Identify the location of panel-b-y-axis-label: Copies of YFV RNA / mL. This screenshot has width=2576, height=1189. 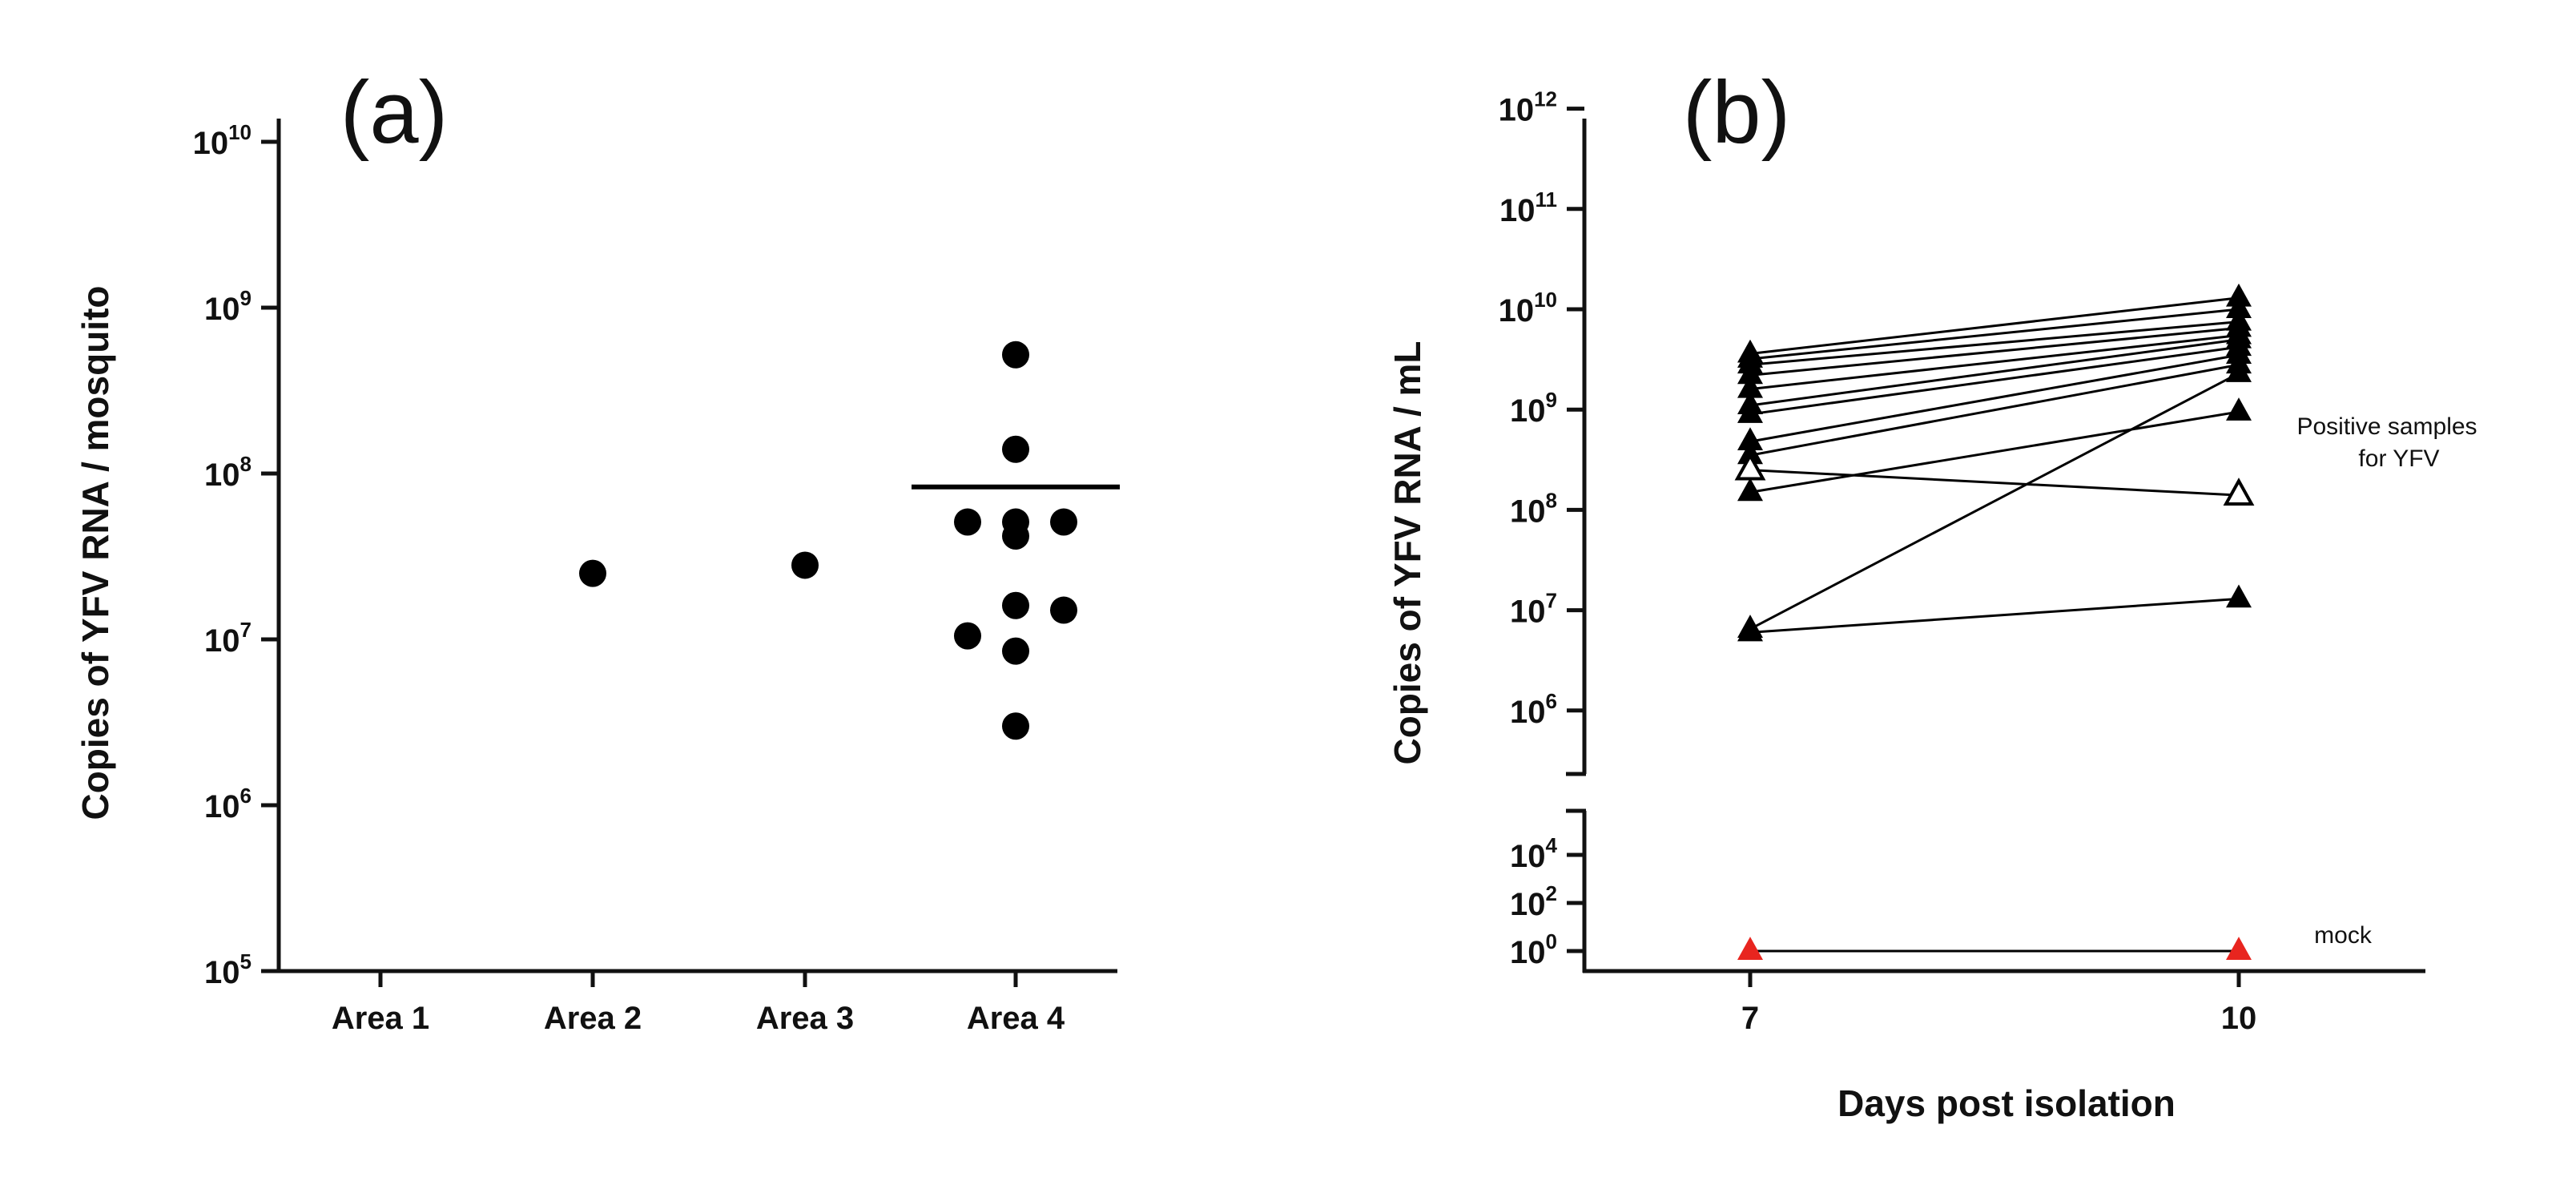
(1407, 552).